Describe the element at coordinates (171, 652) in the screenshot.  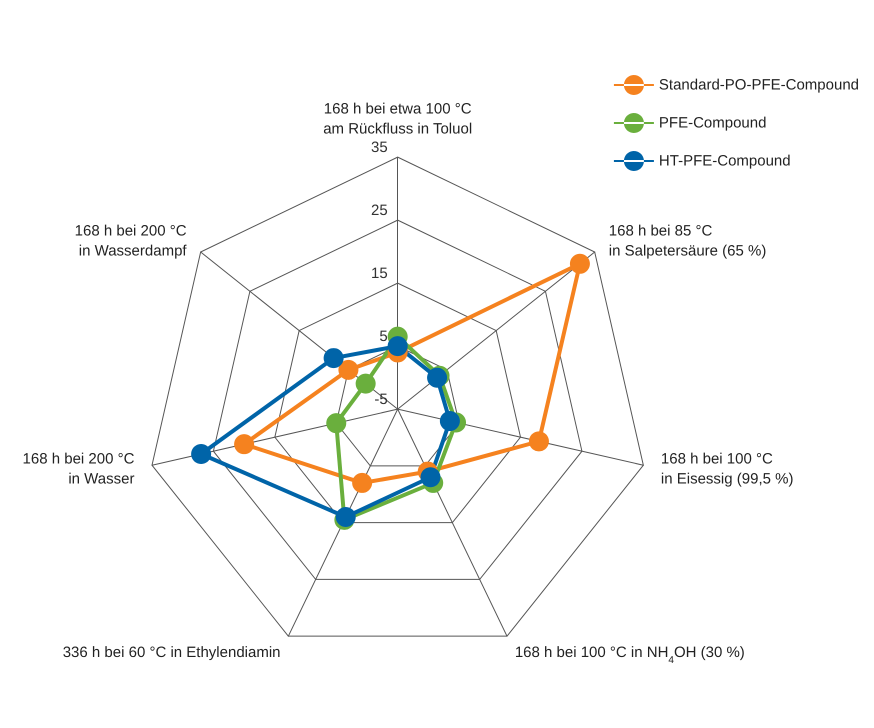
I see `spoke-label: 336 h bei 60 °C in Ethylendiamin` at that location.